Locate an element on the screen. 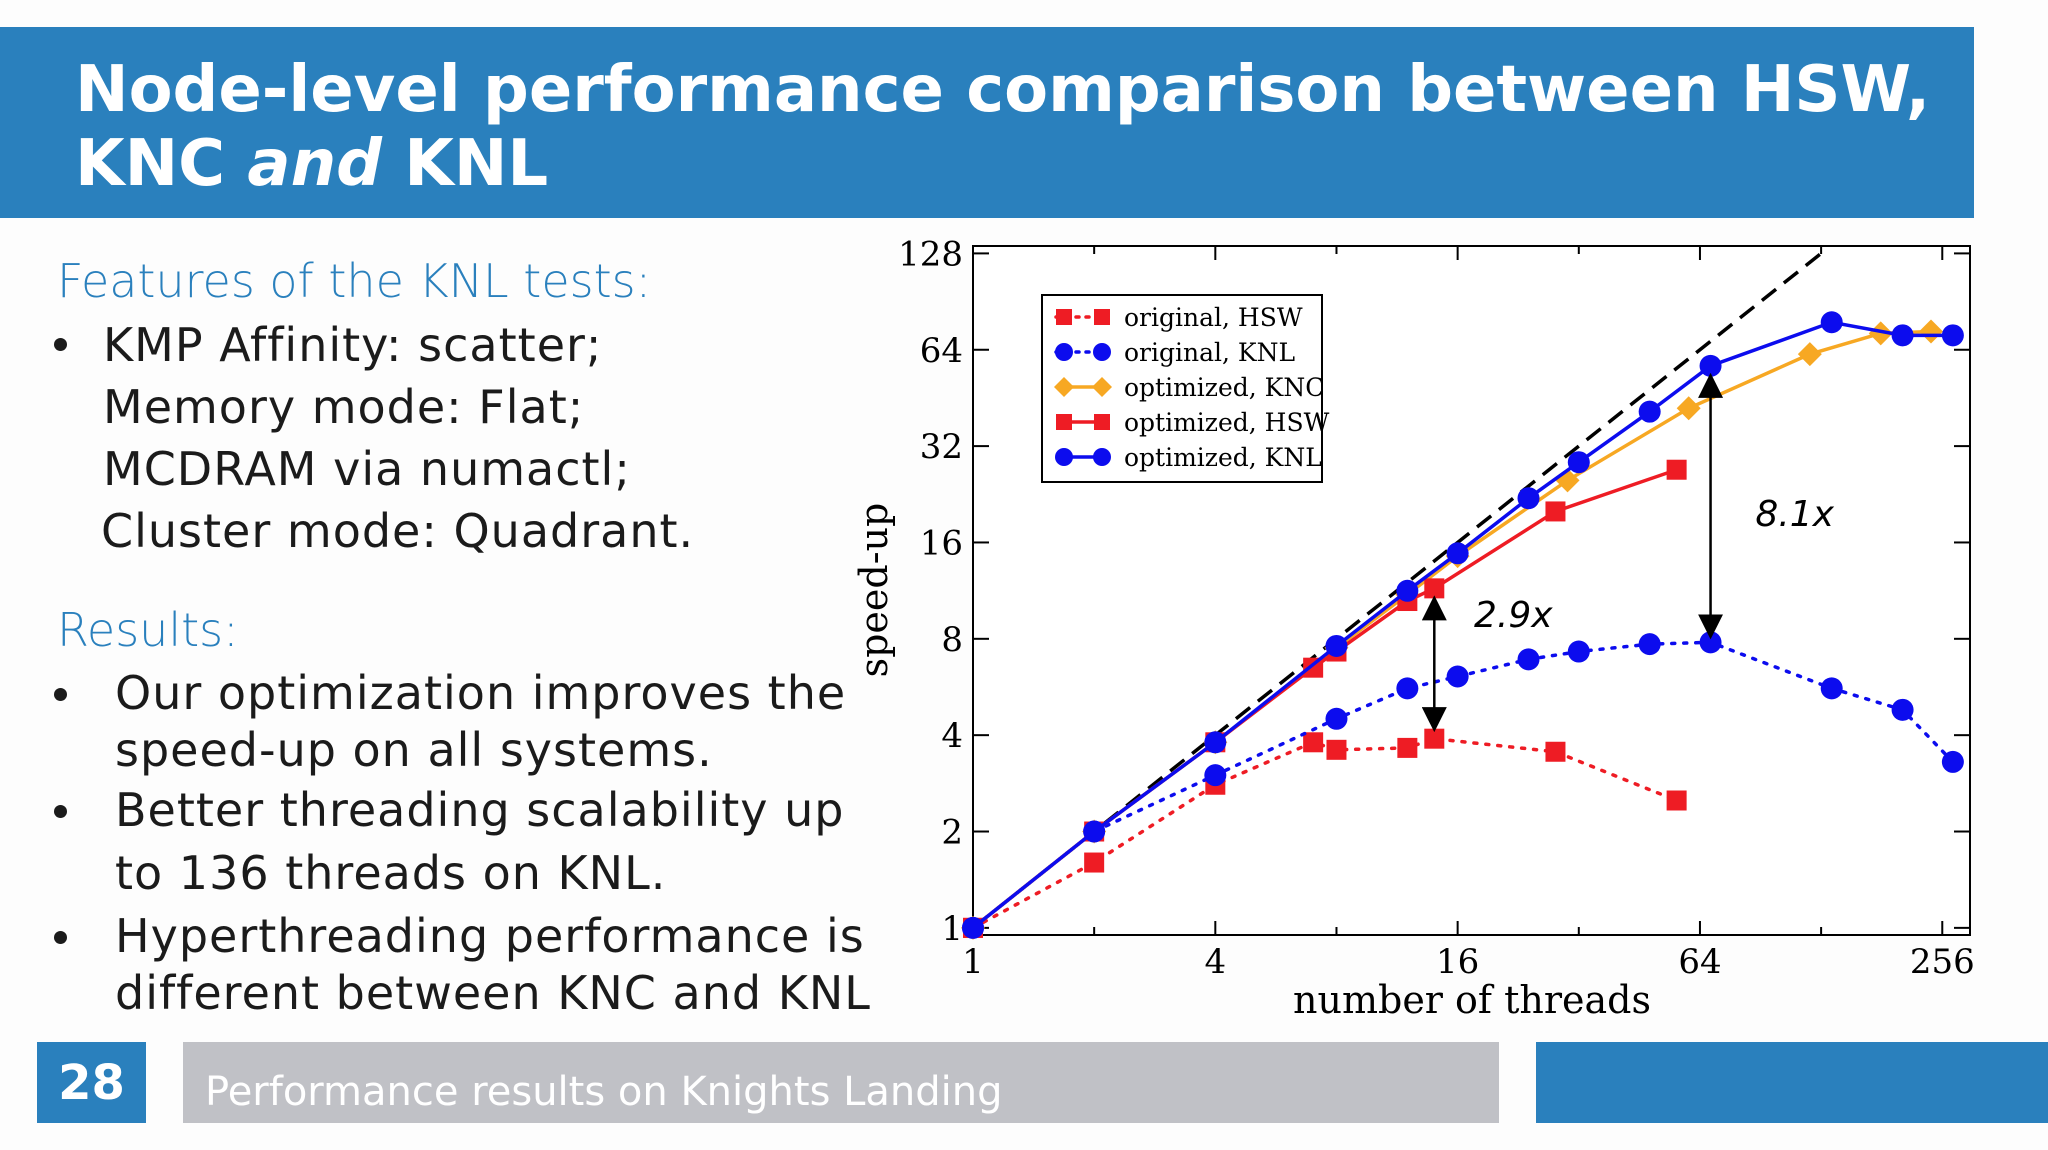 The width and height of the screenshot is (2048, 1150). result-item-line: different between KNC and KNL is located at coordinates (493, 993).